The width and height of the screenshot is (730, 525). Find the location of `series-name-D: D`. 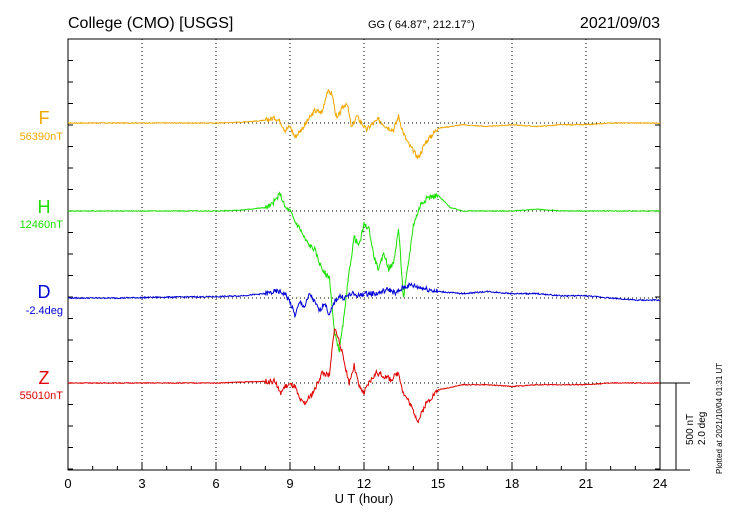

series-name-D: D is located at coordinates (44, 292).